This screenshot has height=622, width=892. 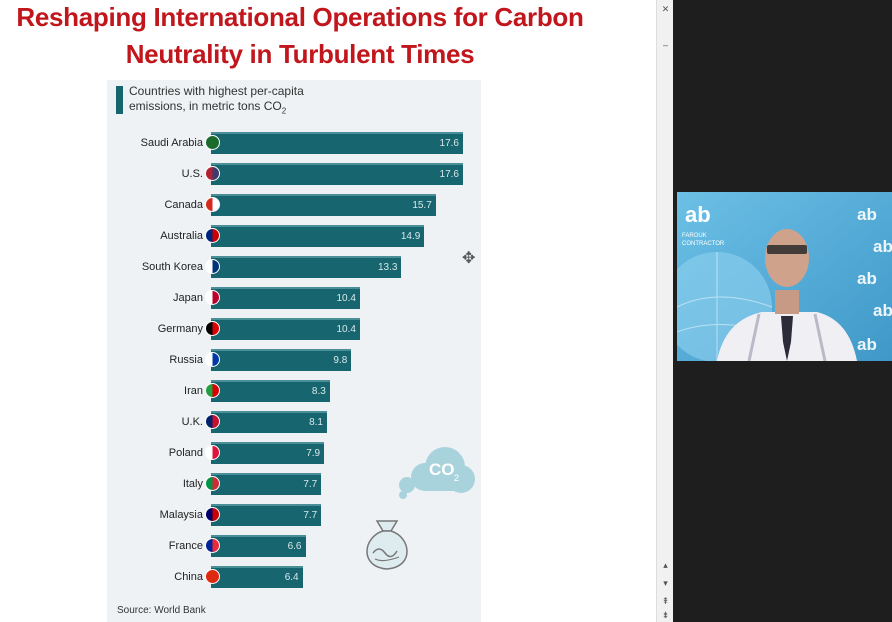 I want to click on country-label: Canada, so click(x=183, y=205).